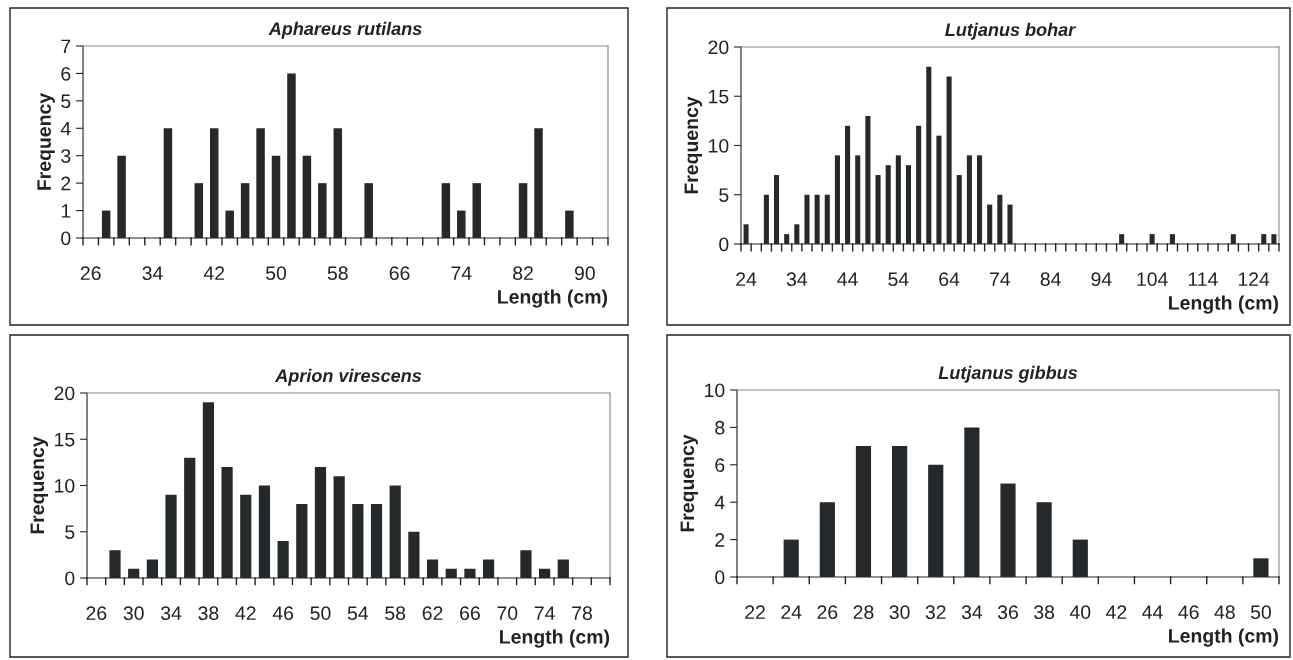  I want to click on x-tick-label: 62, so click(432, 613).